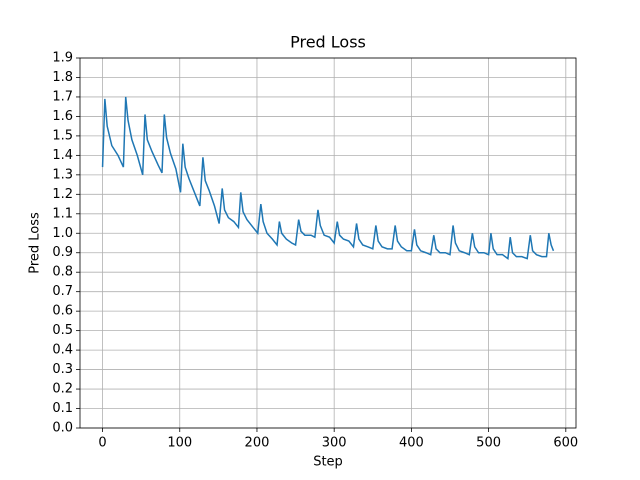  Describe the element at coordinates (411, 443) in the screenshot. I see `x-tick-label: 400` at that location.